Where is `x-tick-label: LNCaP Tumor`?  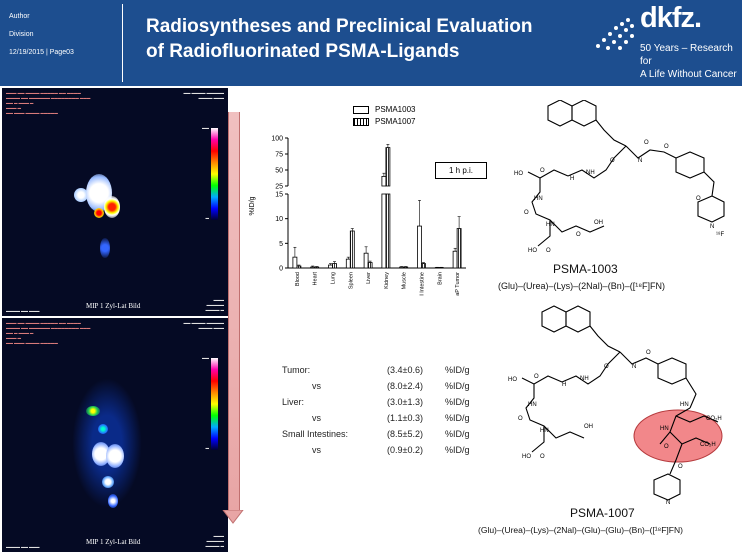
x-tick-label: LNCaP Tumor is located at coordinates (458, 284).